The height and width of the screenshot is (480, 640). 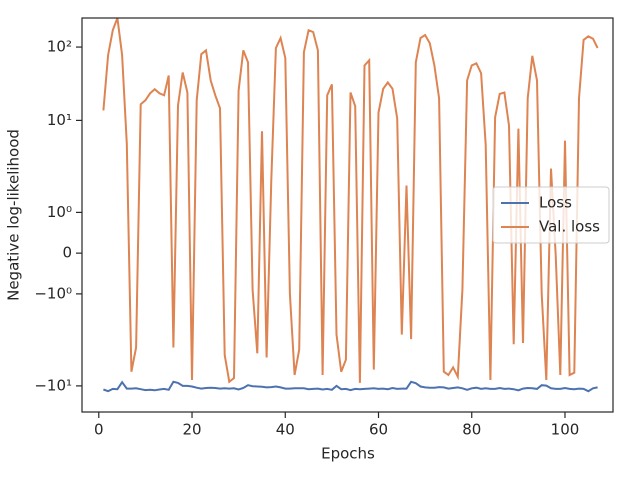 I want to click on series-line, so click(x=350, y=386).